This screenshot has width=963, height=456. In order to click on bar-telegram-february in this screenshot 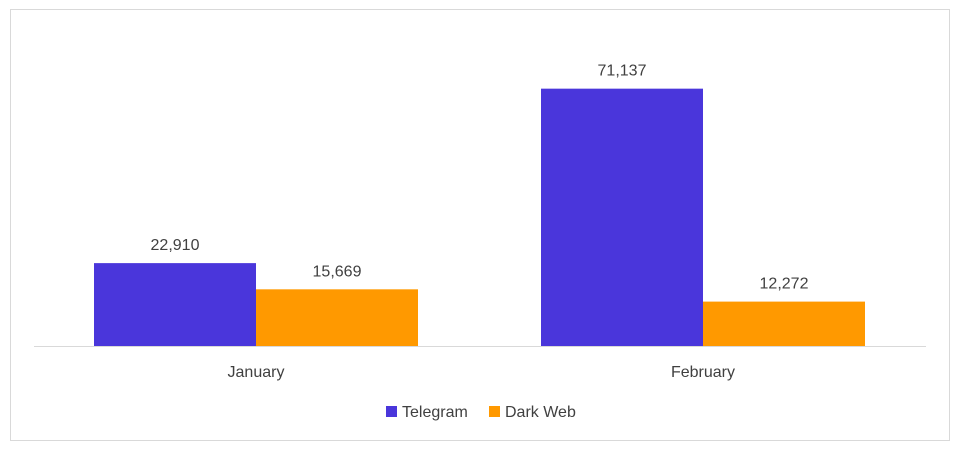, I will do `click(622, 217)`.